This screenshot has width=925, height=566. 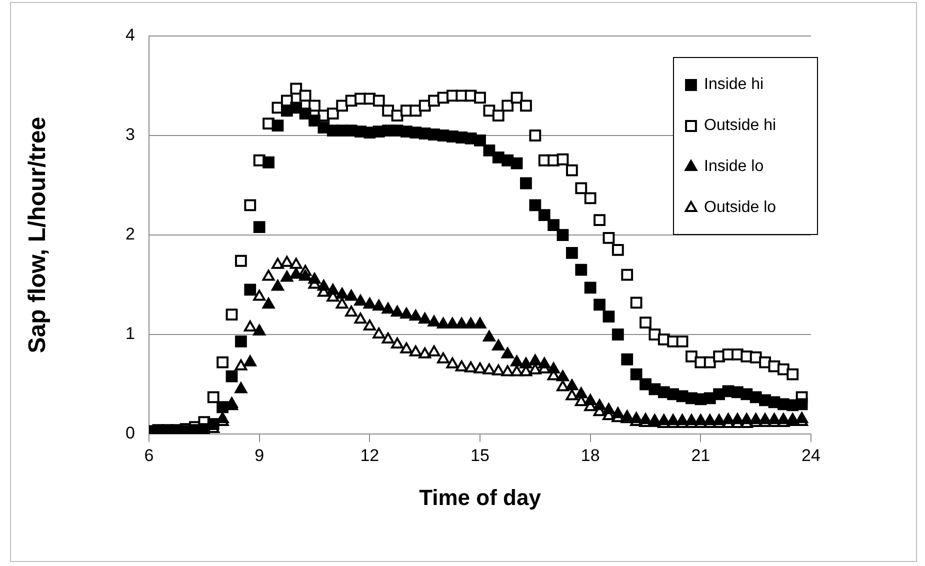 What do you see at coordinates (700, 455) in the screenshot?
I see `x-tick-label: 21` at bounding box center [700, 455].